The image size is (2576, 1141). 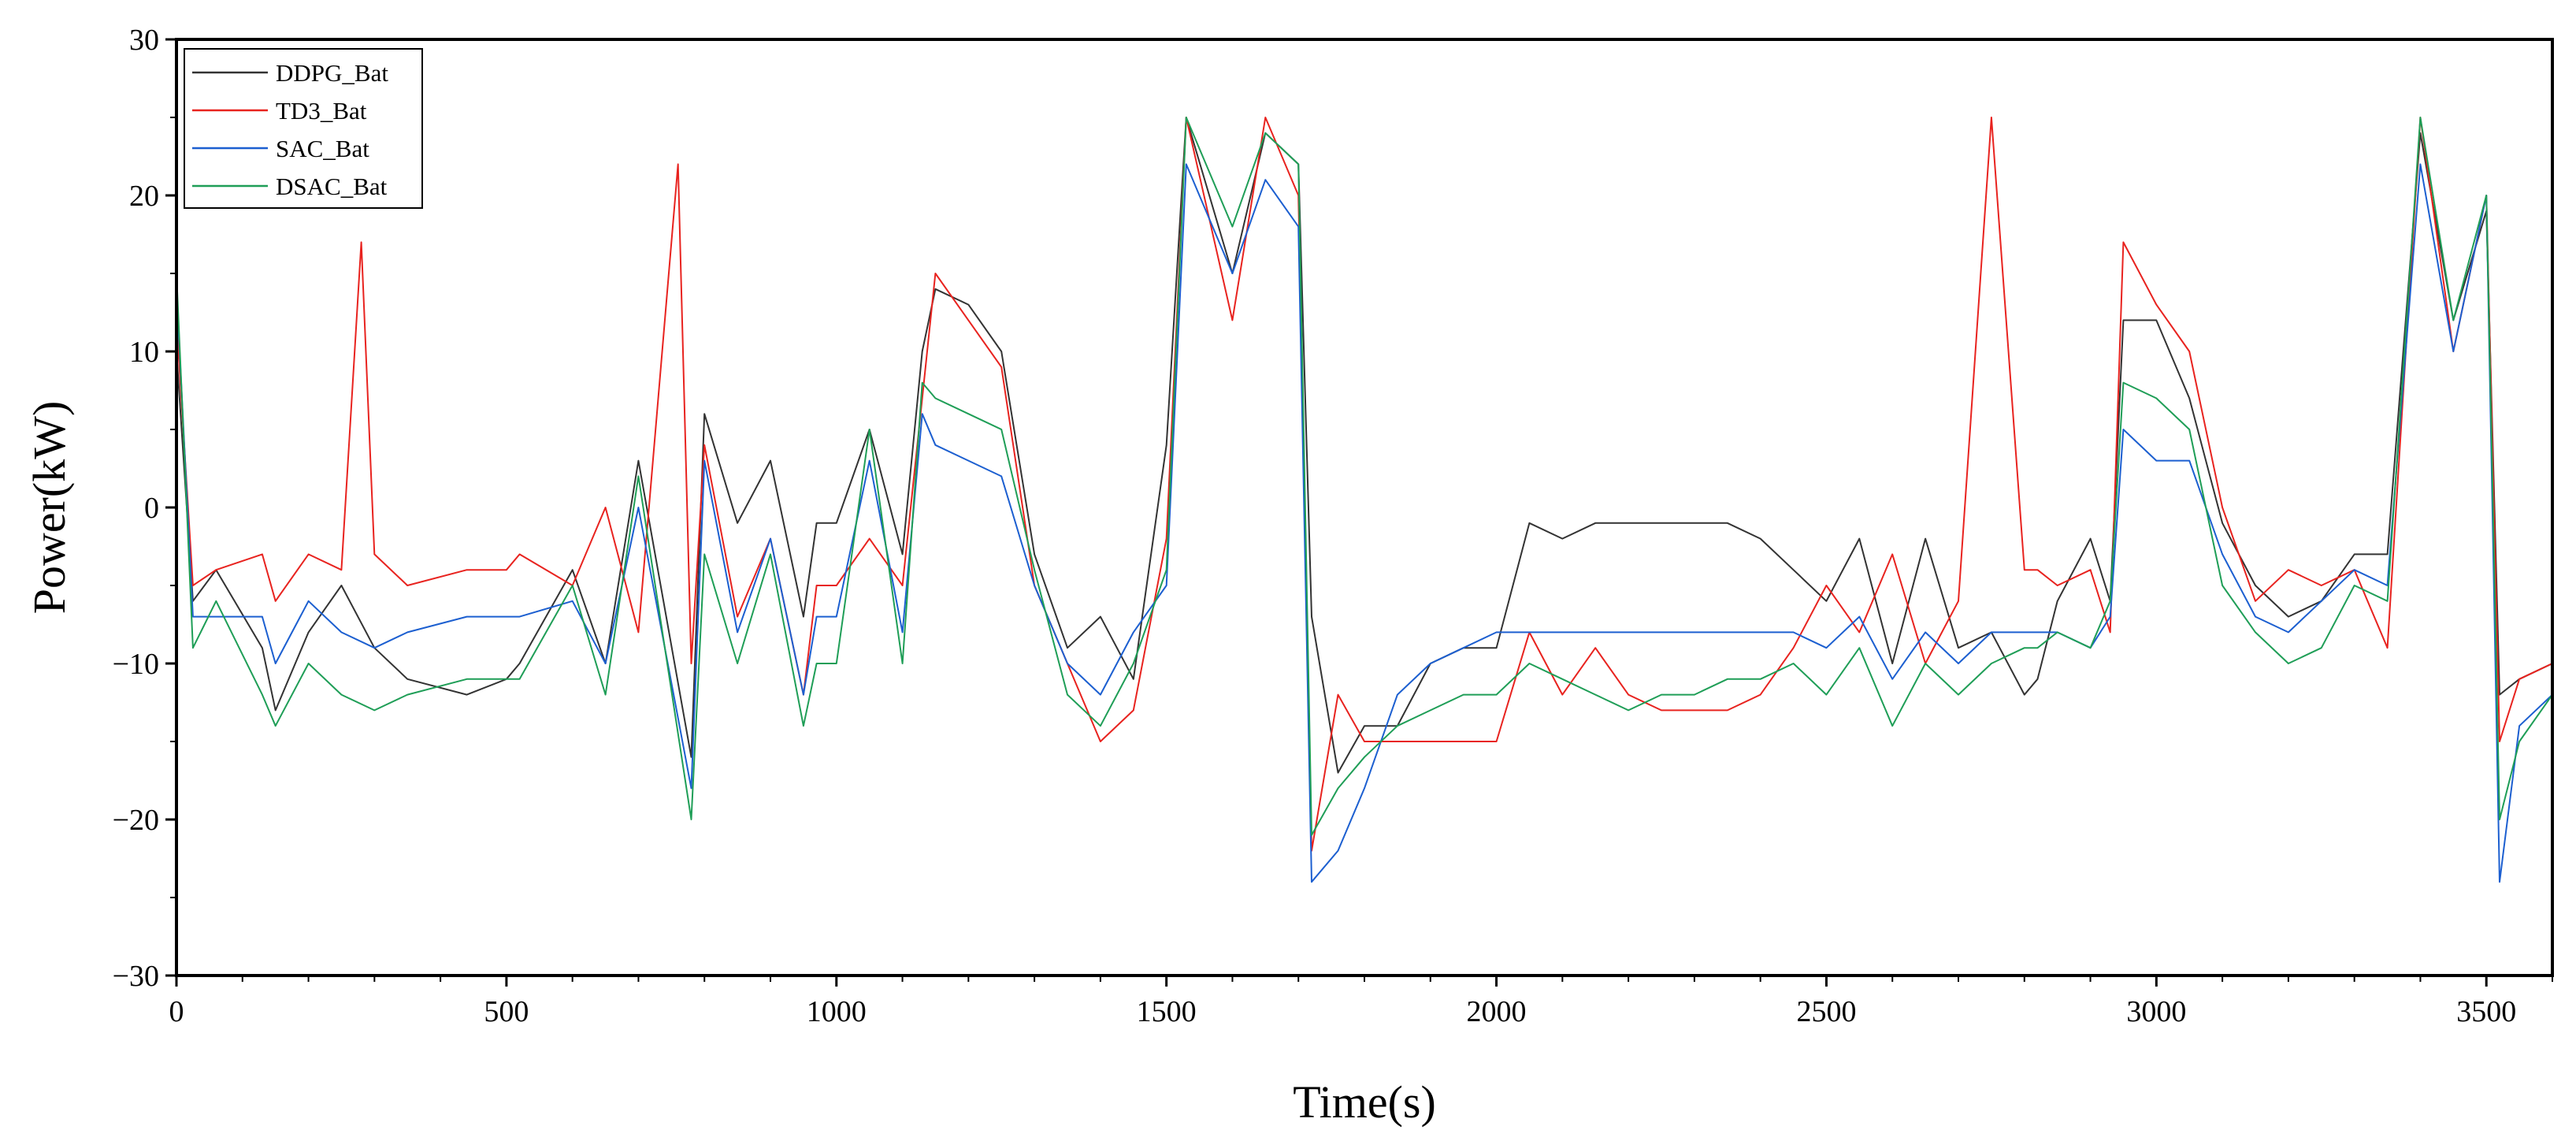 I want to click on x-tick-label: 0, so click(x=176, y=1011).